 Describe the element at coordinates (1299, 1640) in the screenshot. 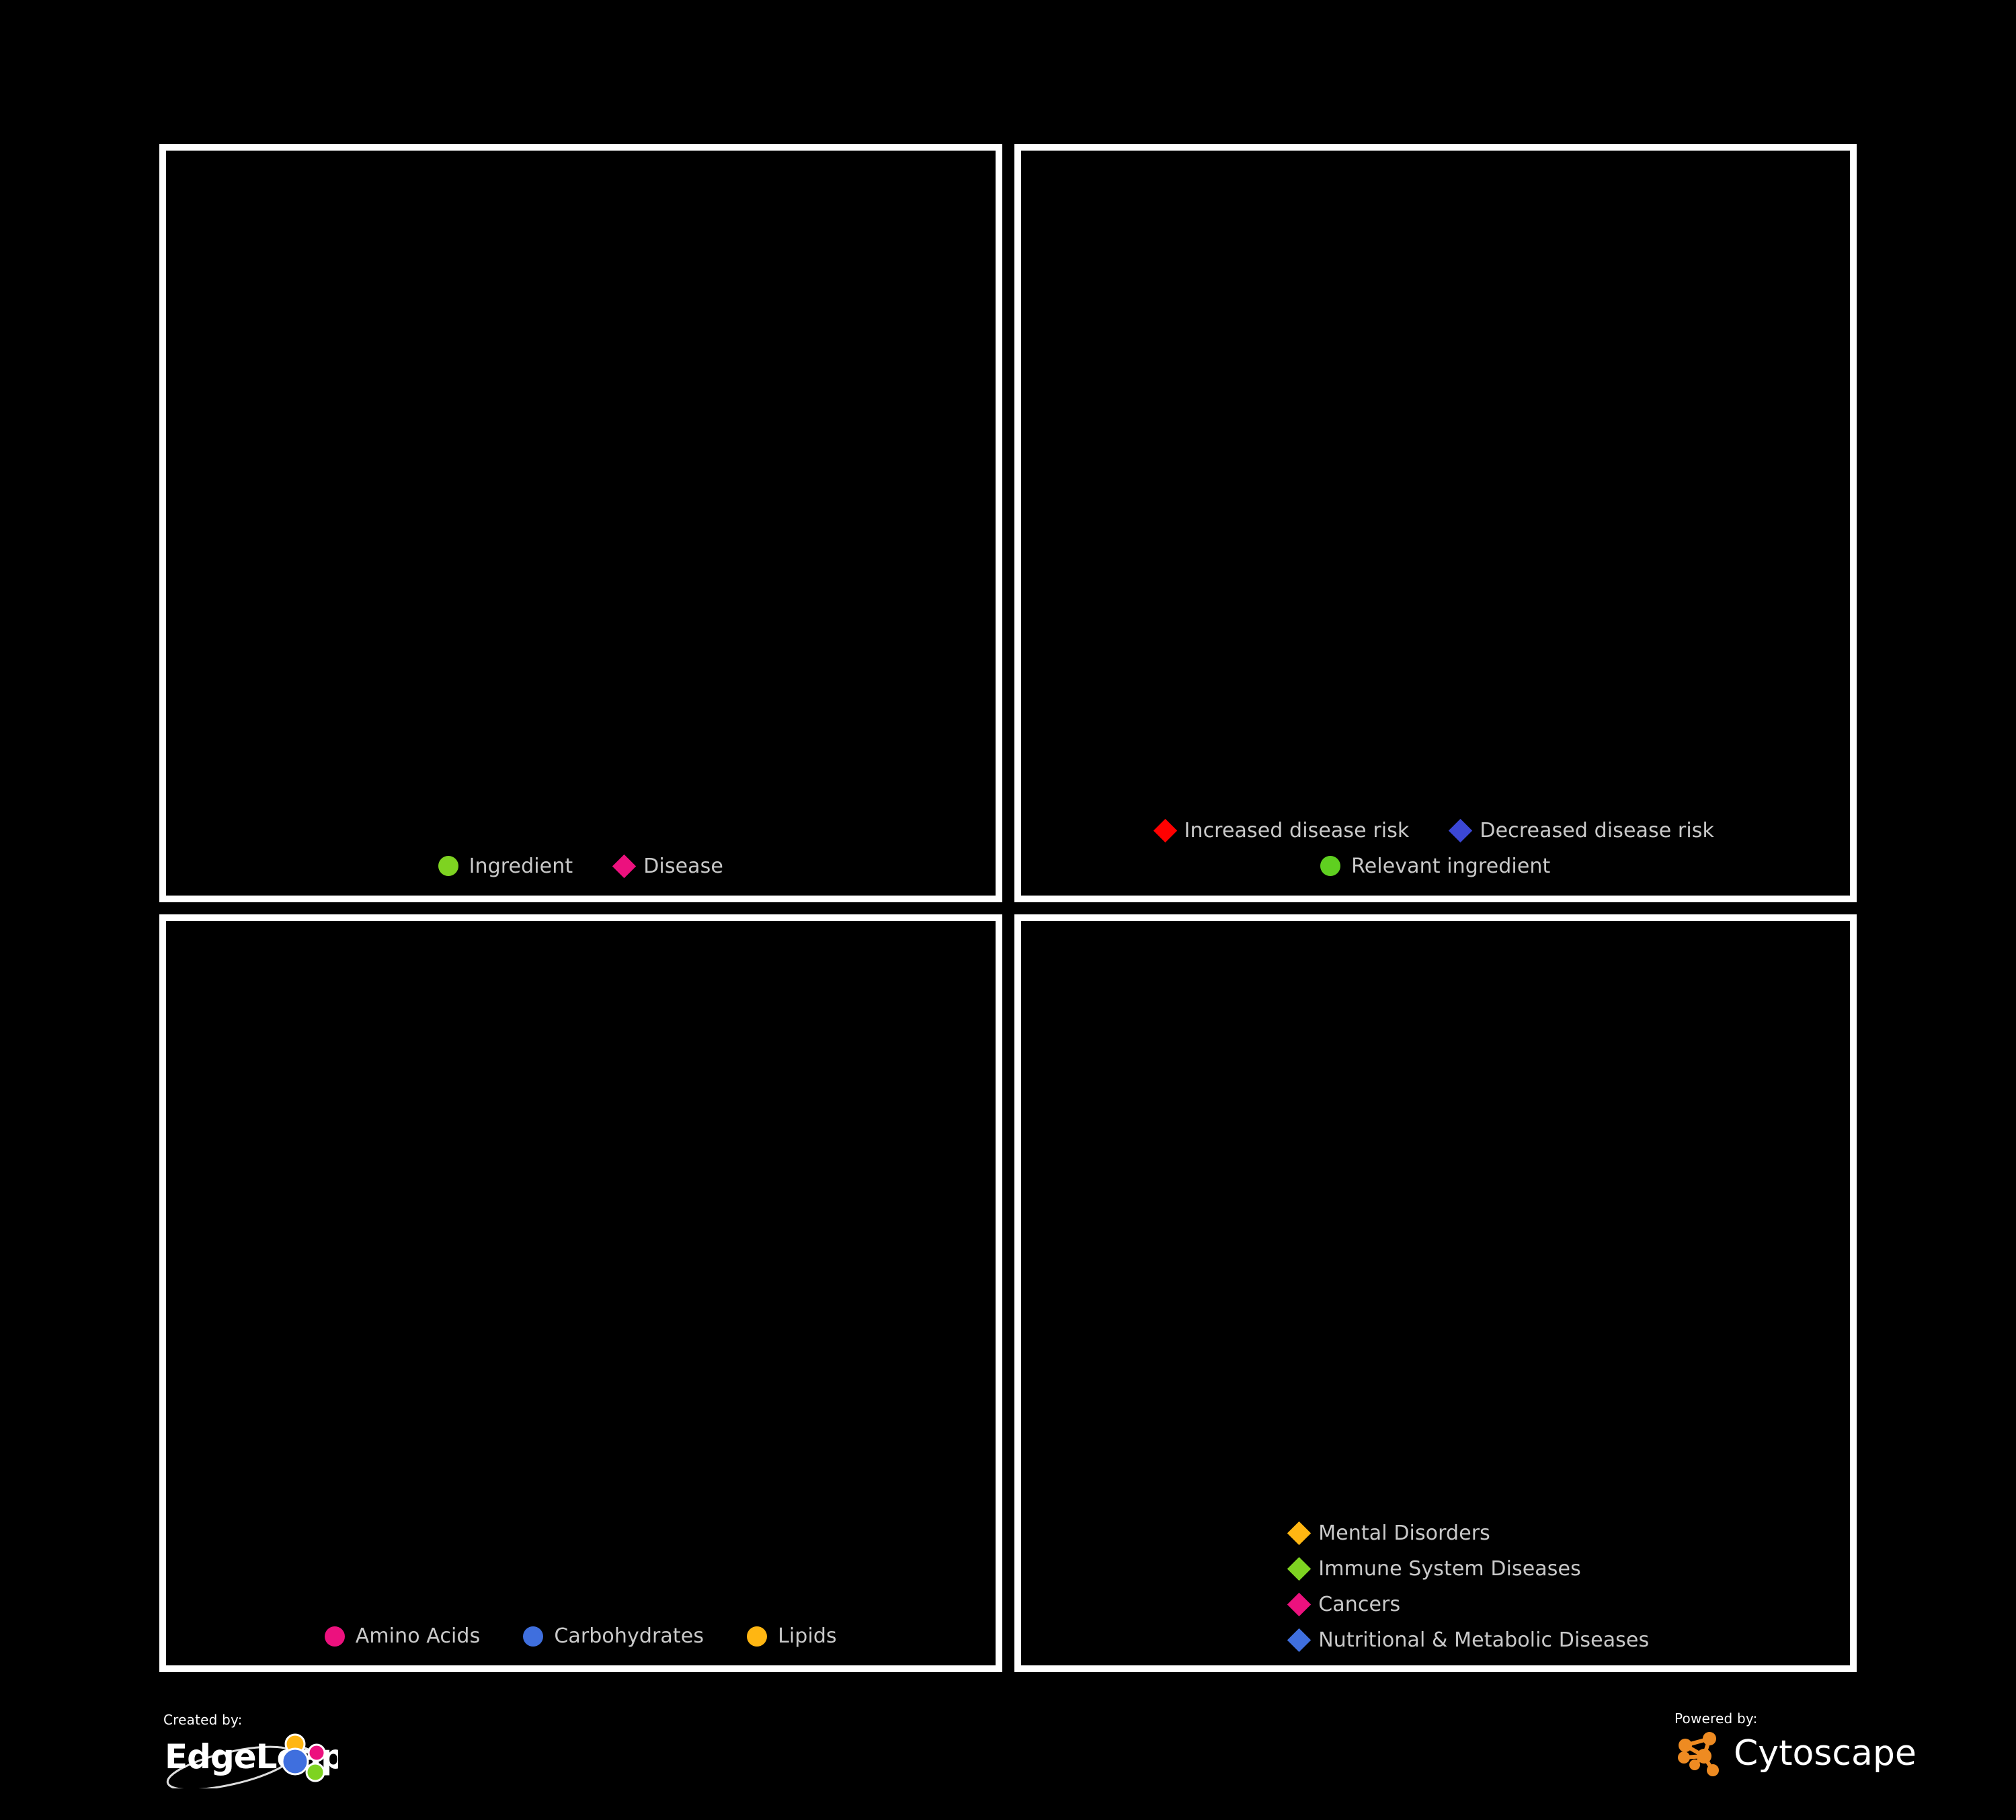

I see `nutritional-metabolic-marker-icon` at that location.